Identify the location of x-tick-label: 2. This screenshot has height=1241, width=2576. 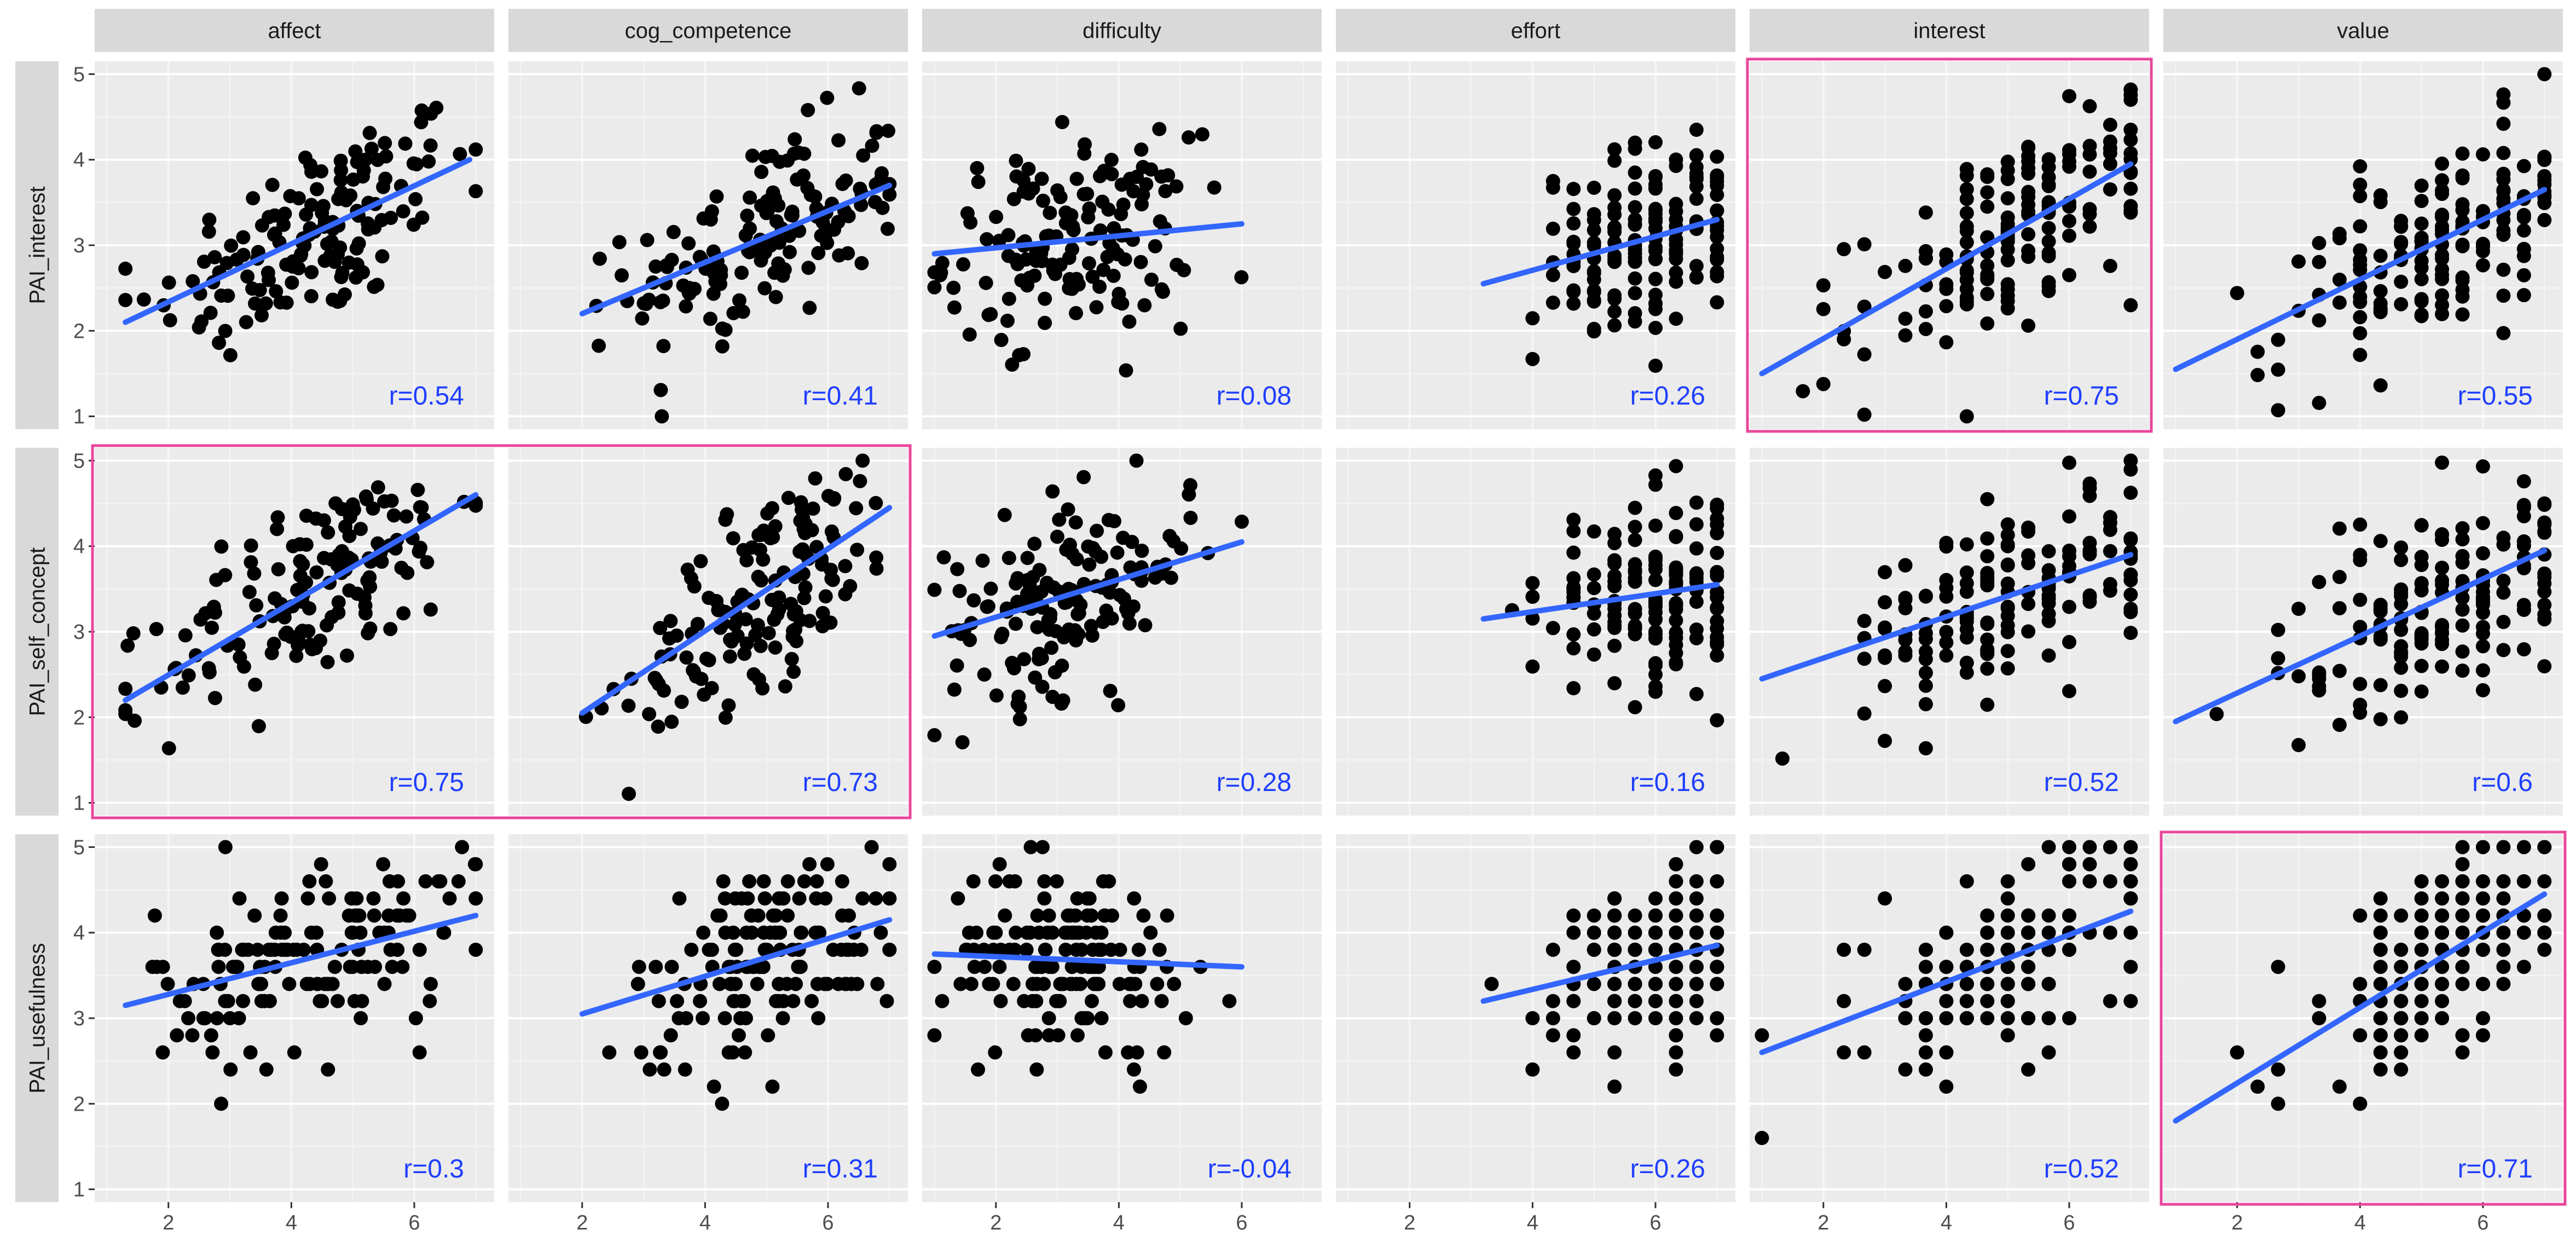
(582, 1222).